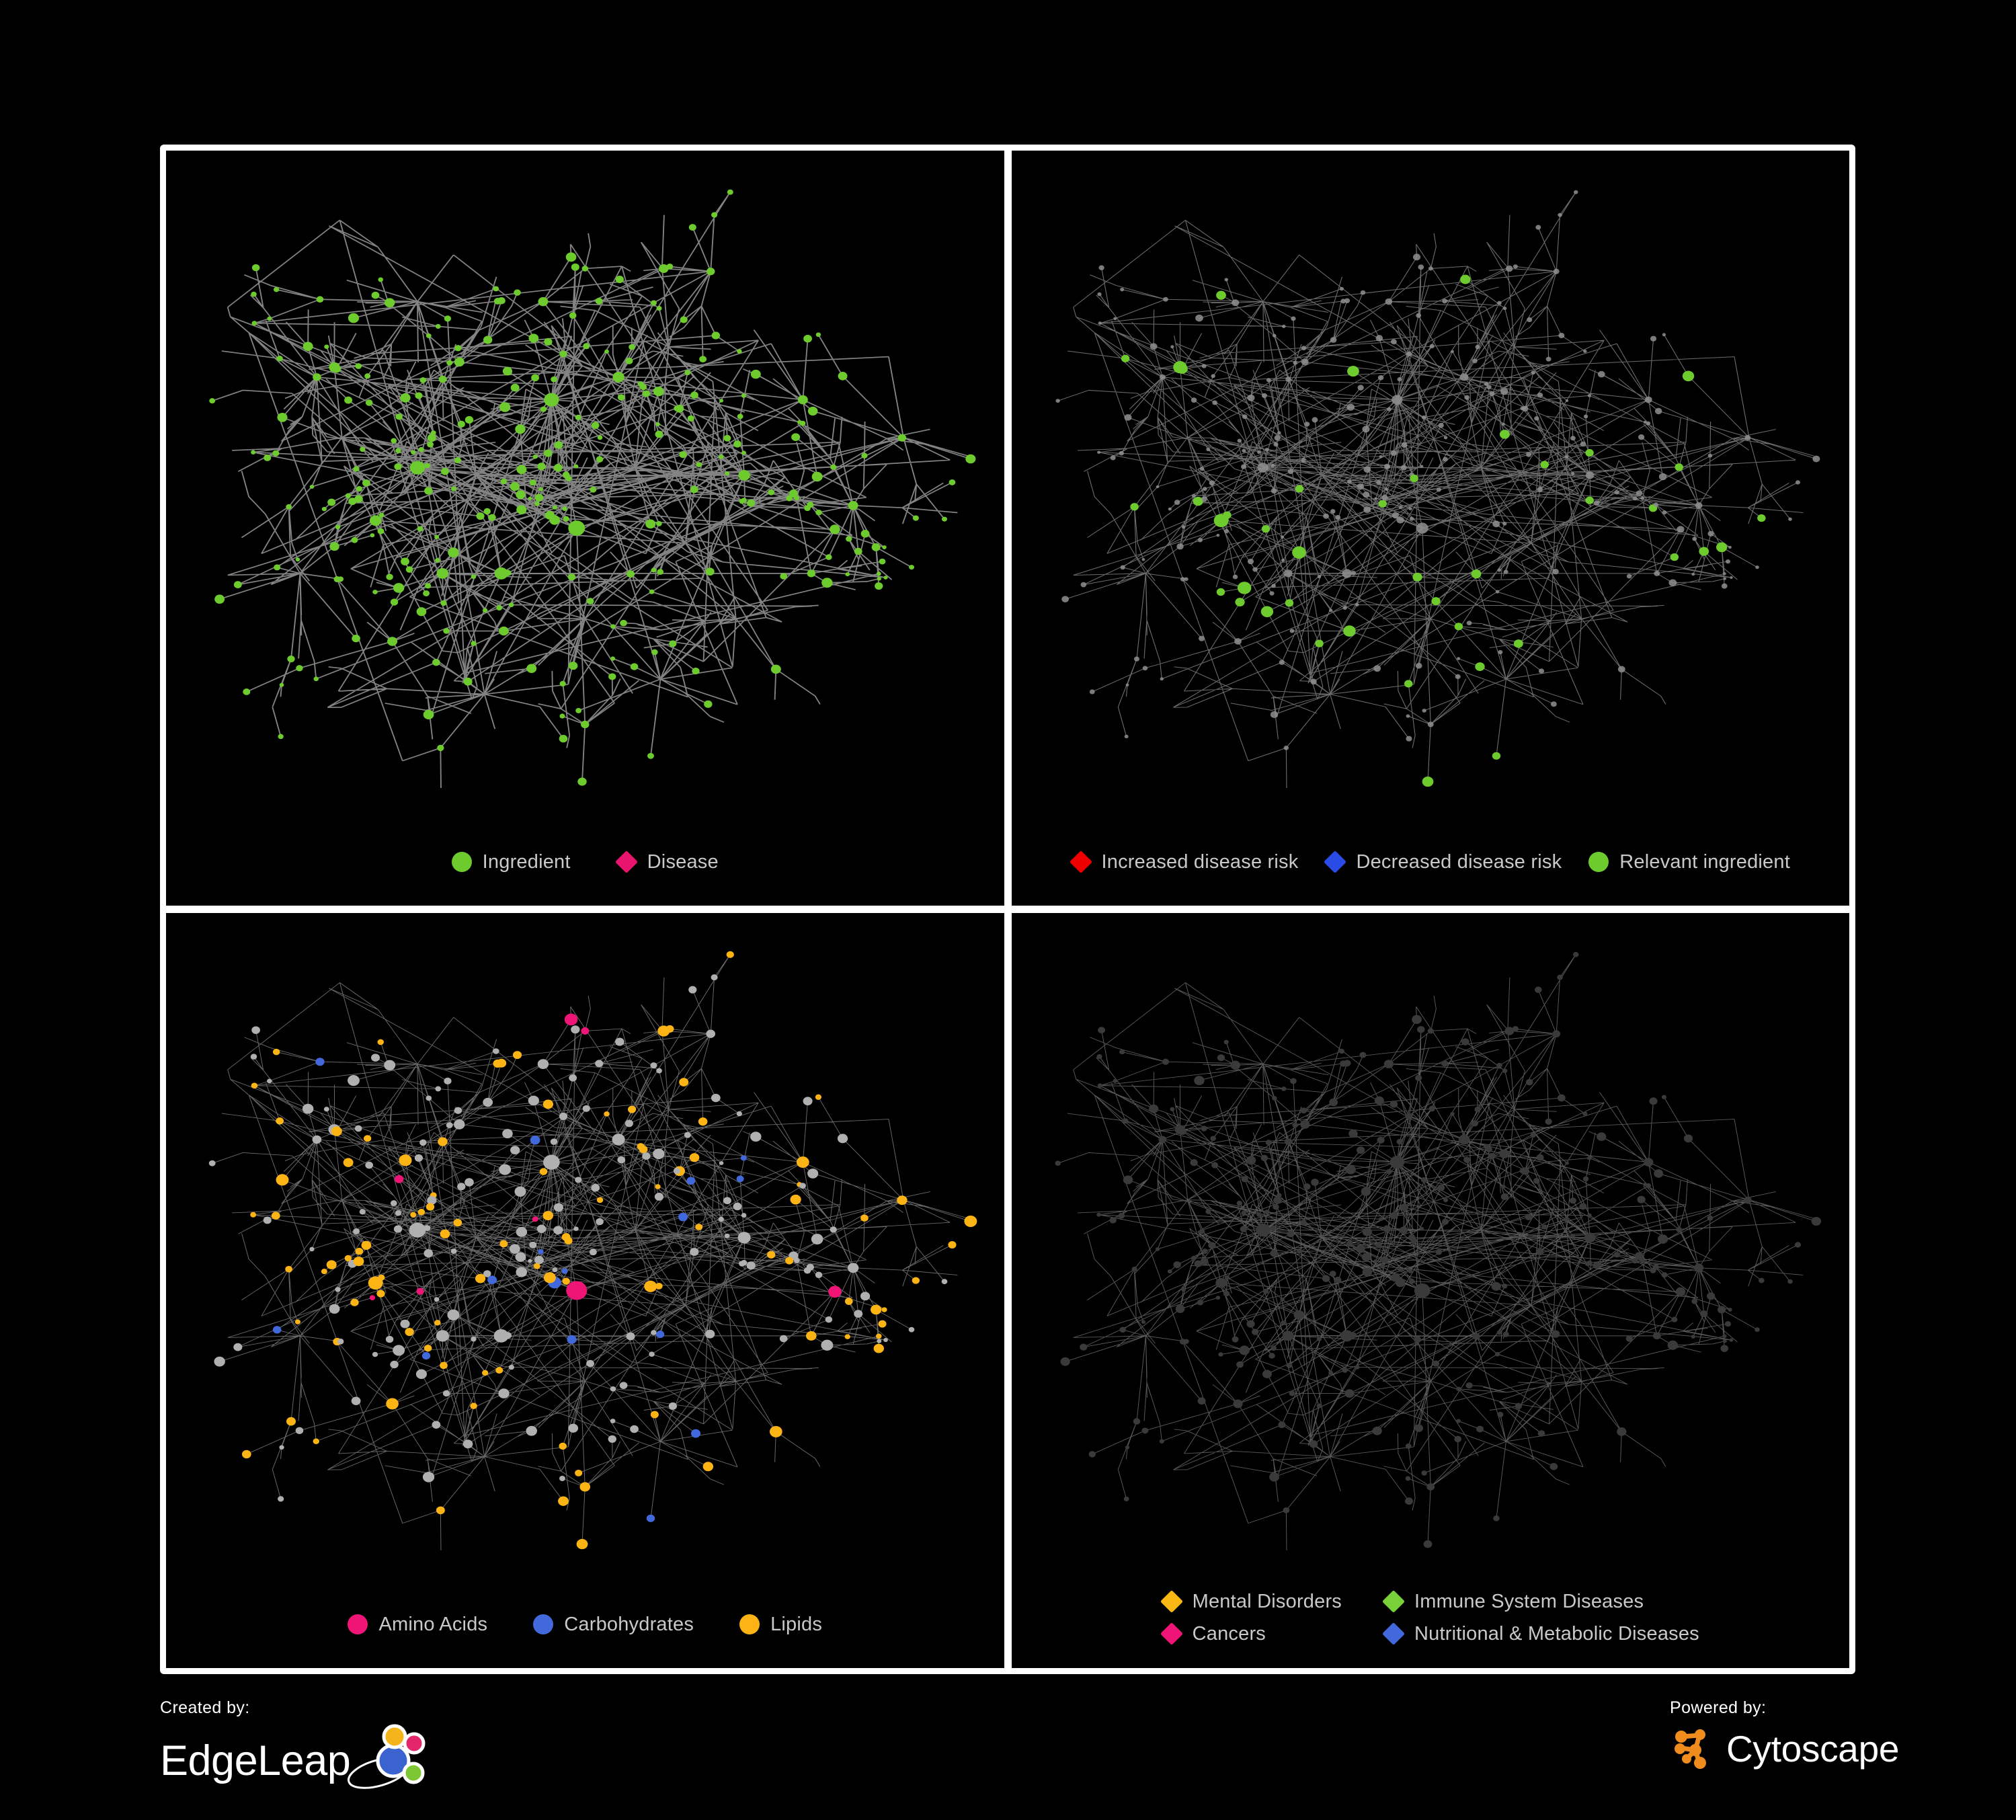 This screenshot has width=2016, height=1820. I want to click on legend-item-carbohydrates: Carbohydrates, so click(613, 1624).